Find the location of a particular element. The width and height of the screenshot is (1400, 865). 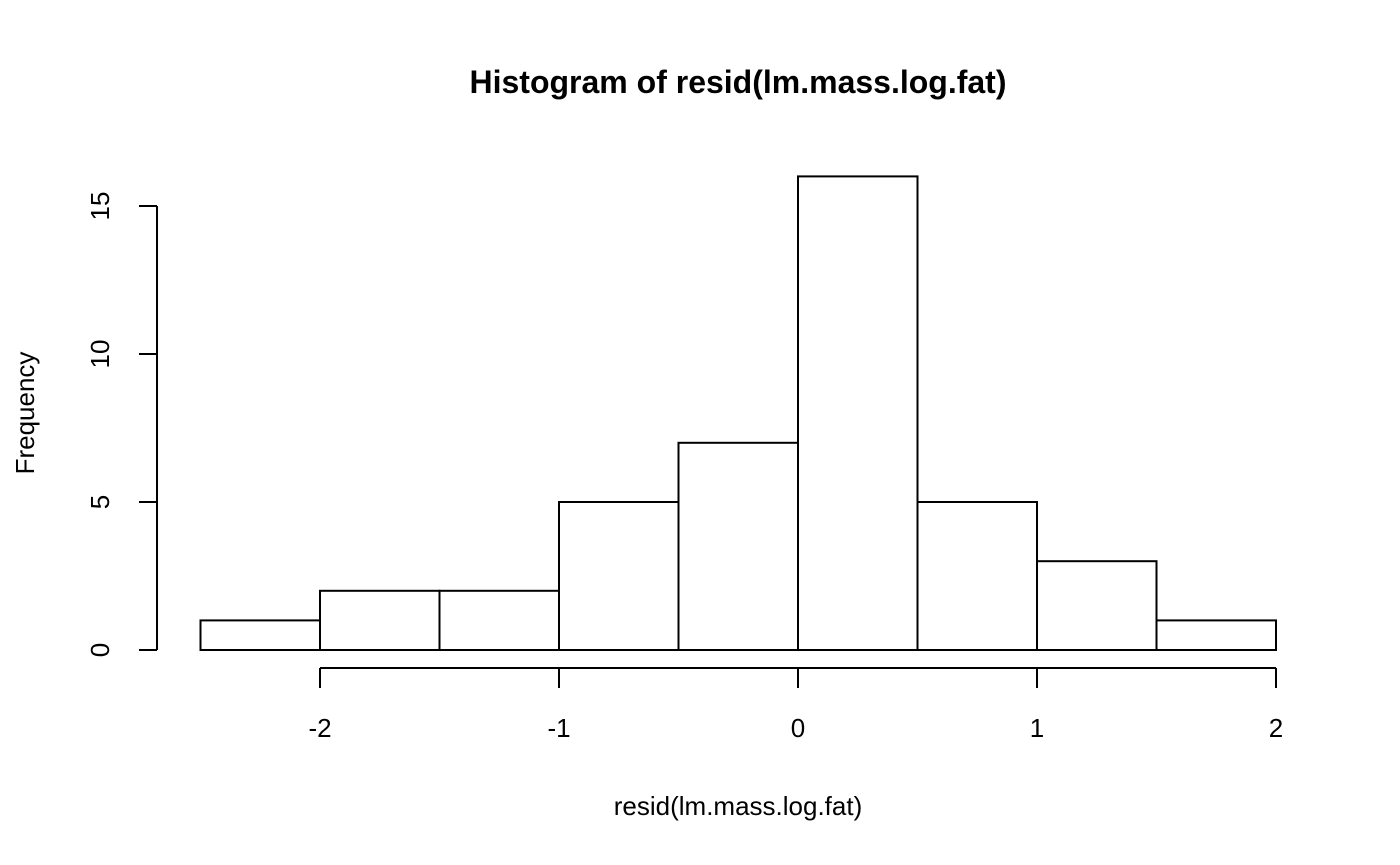

x-tick-label: 2 is located at coordinates (1276, 728).